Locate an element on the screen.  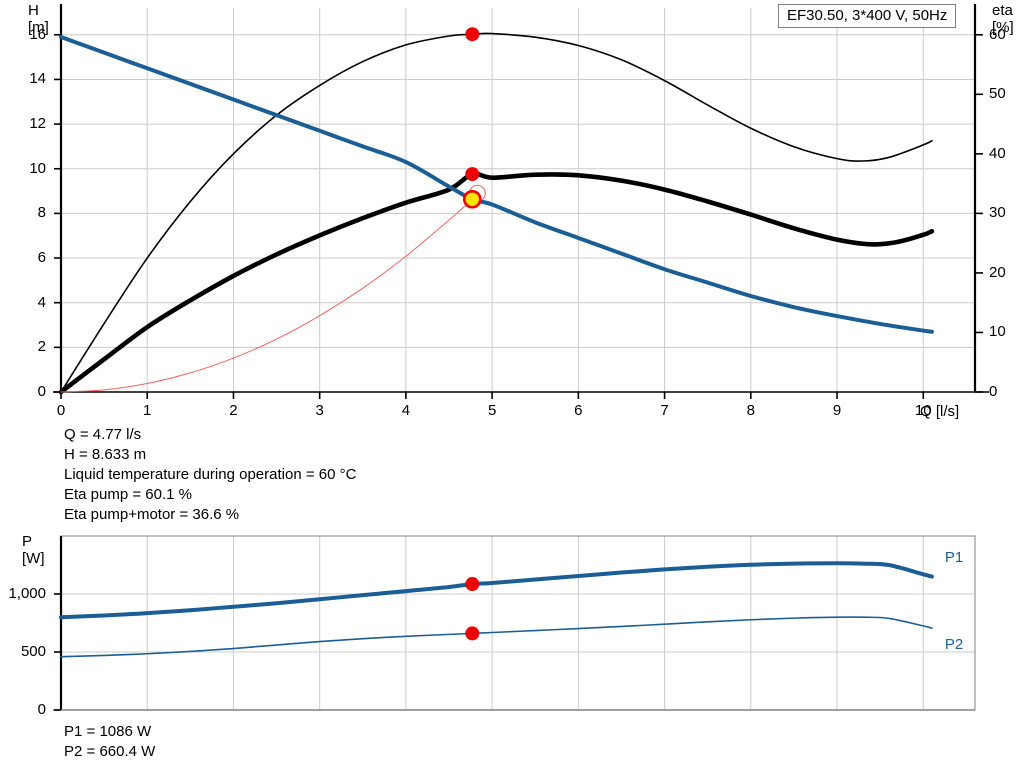
flow-x-tick-label: 5 is located at coordinates (492, 410).